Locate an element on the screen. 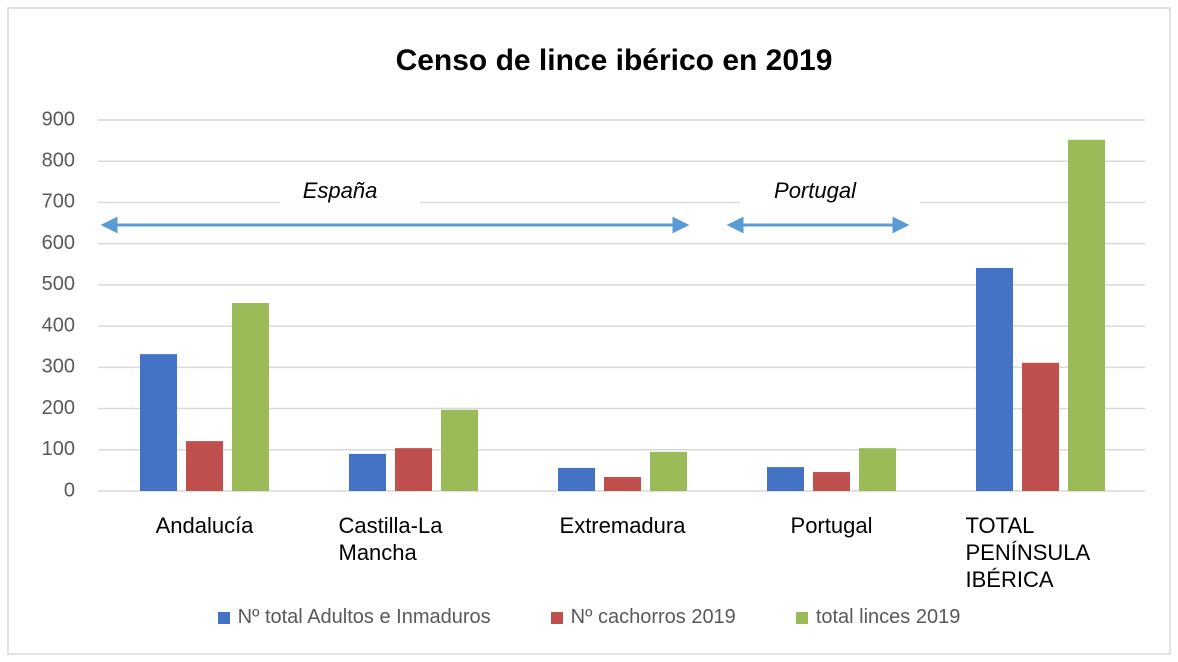  legend-entry: Nº total Adultos e Inmaduros is located at coordinates (354, 617).